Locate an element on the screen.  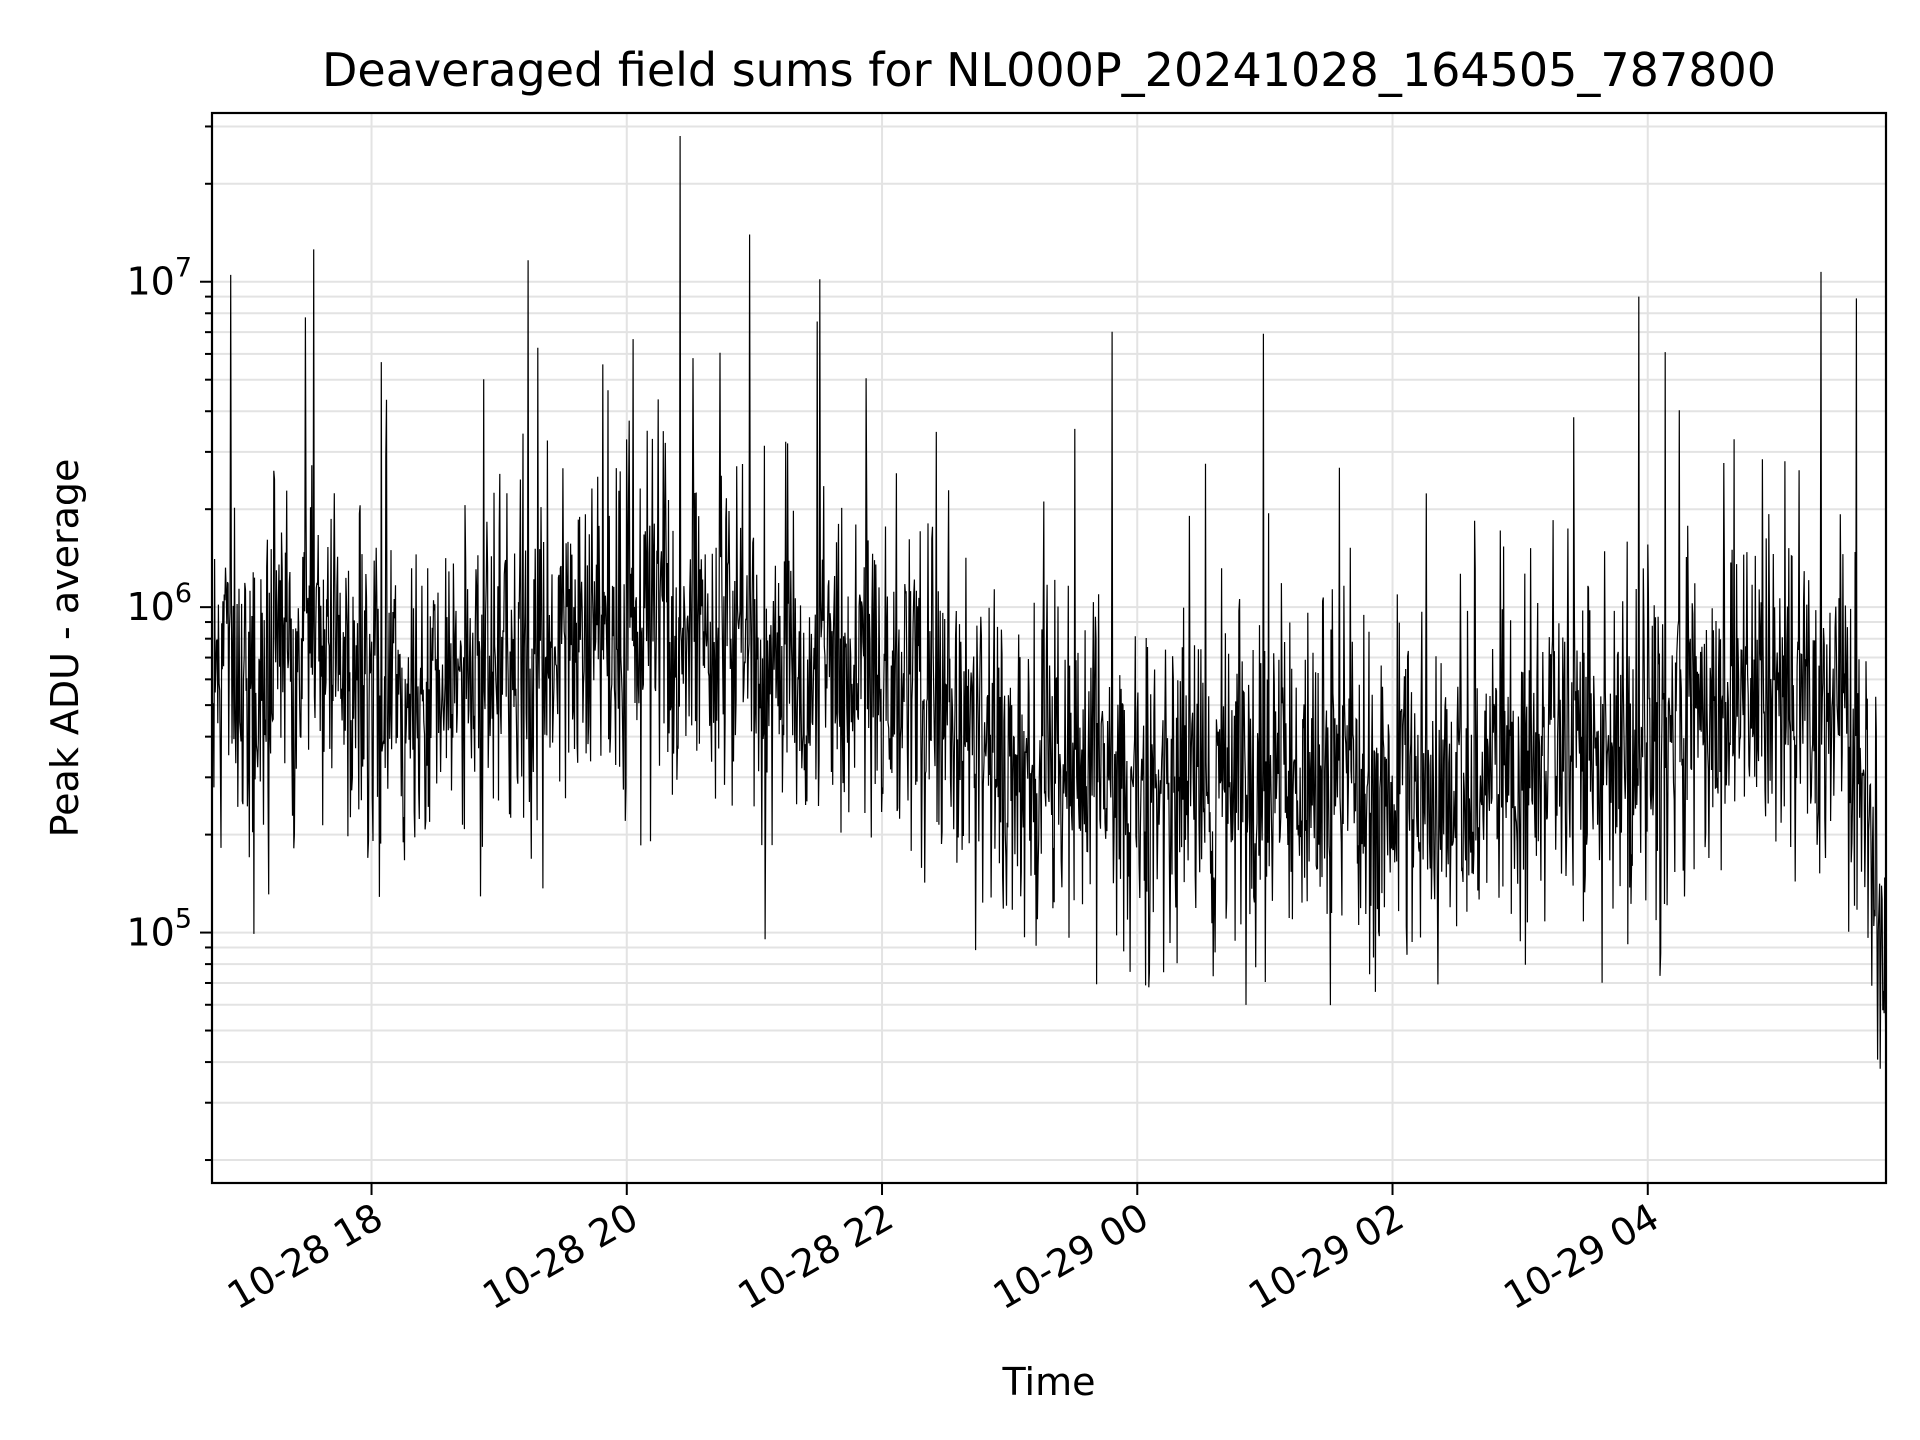
y-tick-label: 10⁵ is located at coordinates (159, 929).